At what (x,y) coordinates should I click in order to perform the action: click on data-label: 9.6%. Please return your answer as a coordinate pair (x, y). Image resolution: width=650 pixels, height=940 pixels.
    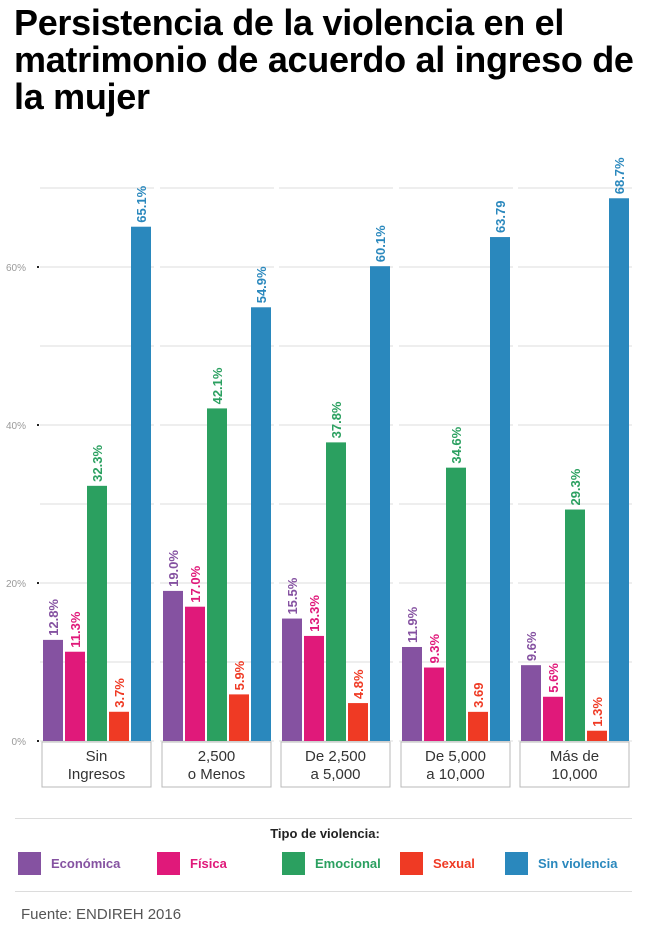
    Looking at the image, I should click on (531, 646).